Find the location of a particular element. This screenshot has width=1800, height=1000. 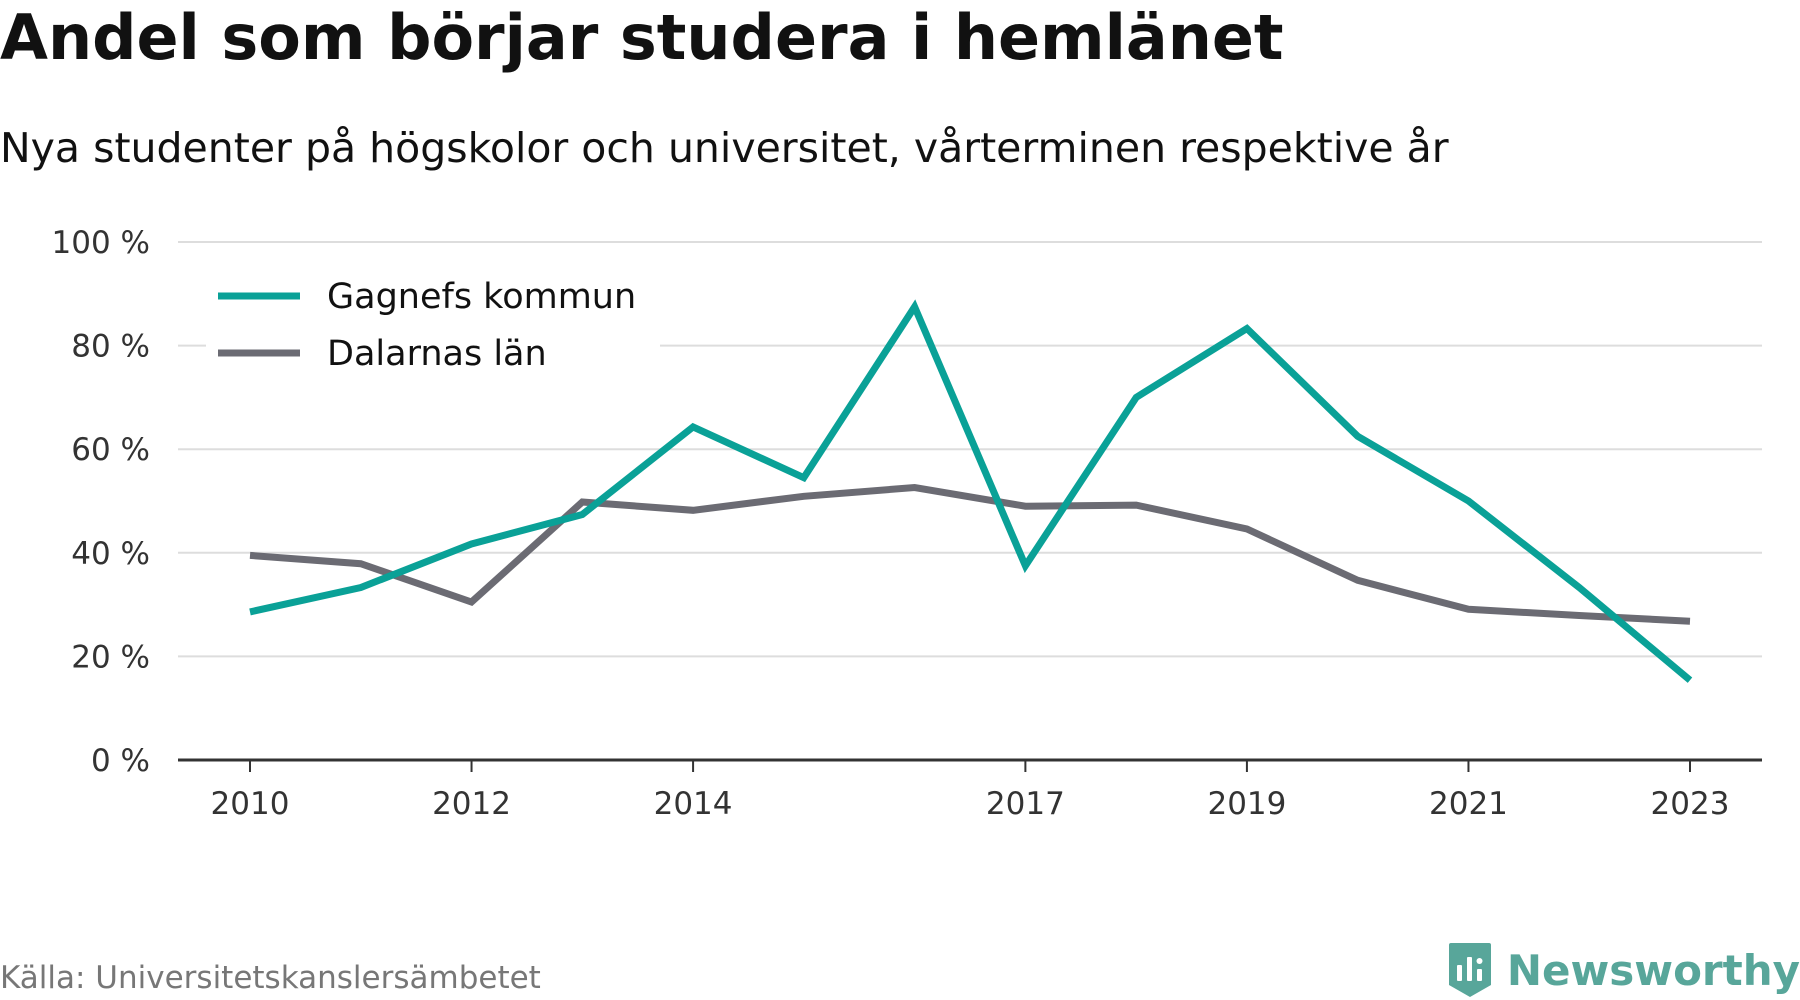

y-tick-label: 60 % is located at coordinates (110, 450).